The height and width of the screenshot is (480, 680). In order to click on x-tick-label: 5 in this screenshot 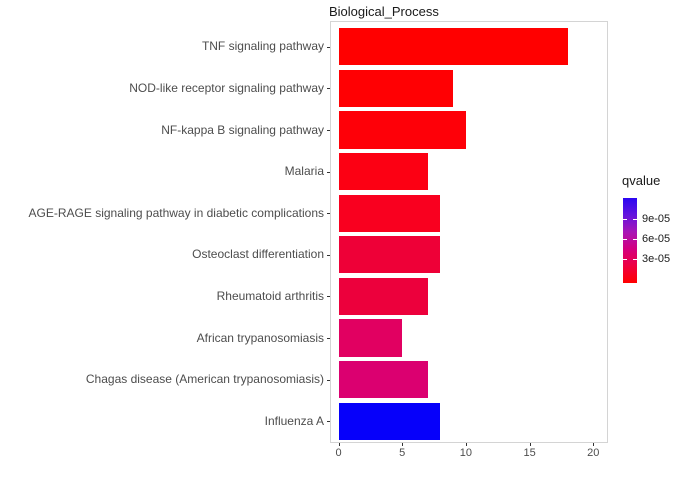, I will do `click(402, 453)`.